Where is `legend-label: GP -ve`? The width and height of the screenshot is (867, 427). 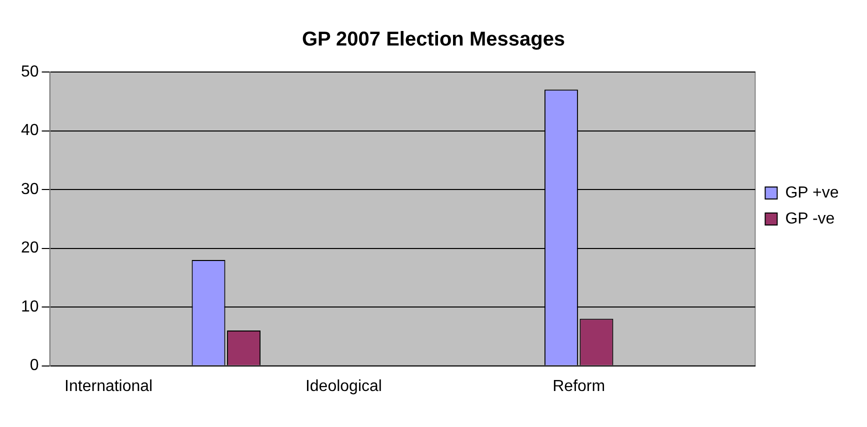
legend-label: GP -ve is located at coordinates (810, 219).